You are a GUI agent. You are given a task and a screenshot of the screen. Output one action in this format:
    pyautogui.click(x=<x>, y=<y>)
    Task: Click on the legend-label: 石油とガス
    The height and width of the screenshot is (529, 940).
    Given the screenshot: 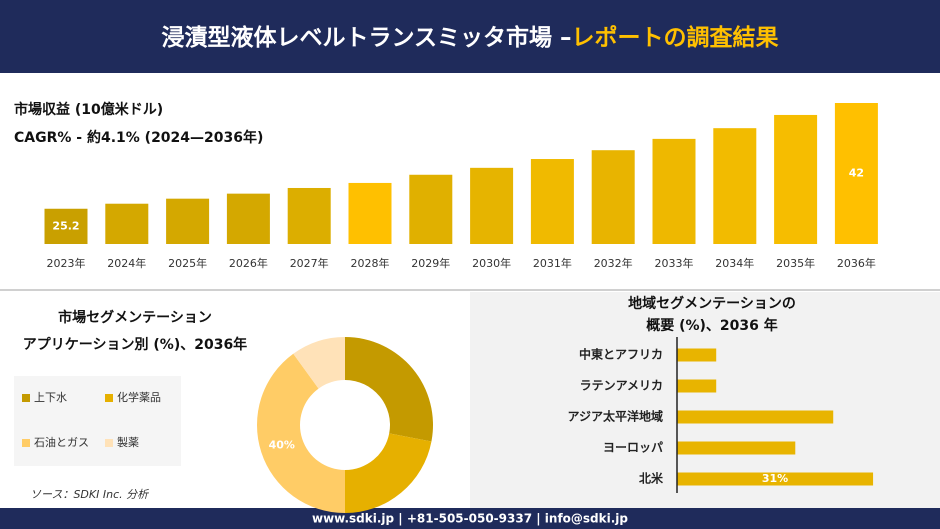 What is the action you would take?
    pyautogui.click(x=61, y=442)
    